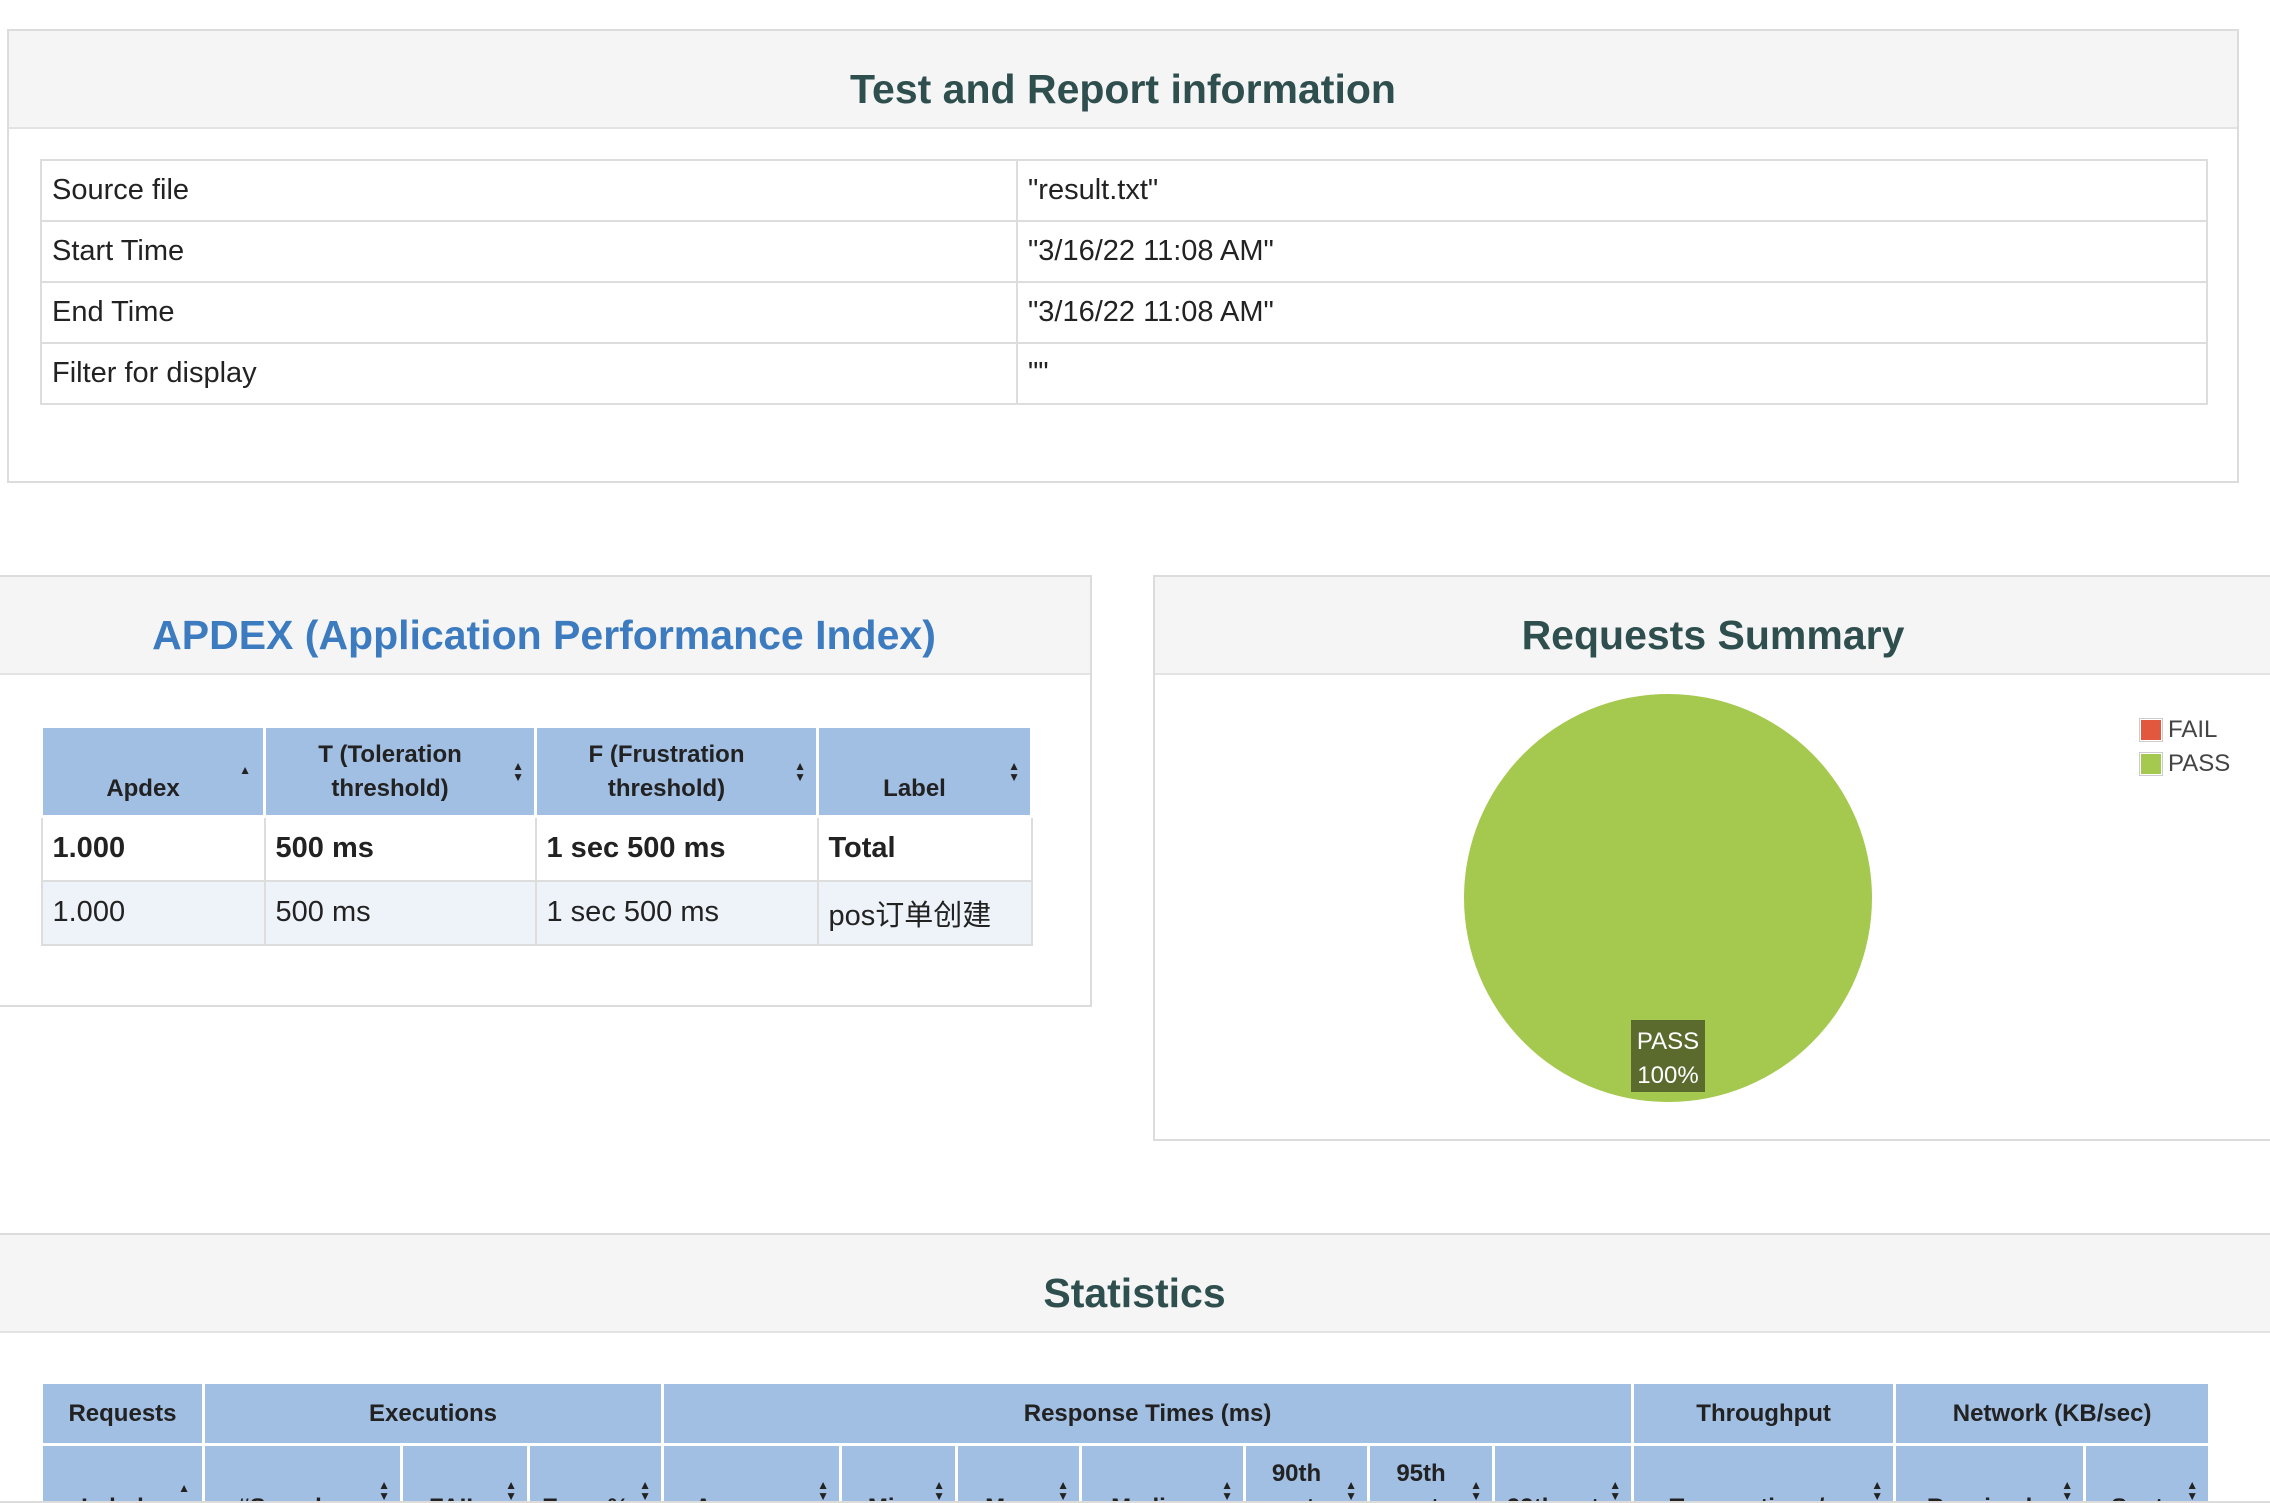 The height and width of the screenshot is (1503, 2270). What do you see at coordinates (2192, 730) in the screenshot?
I see `legend-label: FAIL` at bounding box center [2192, 730].